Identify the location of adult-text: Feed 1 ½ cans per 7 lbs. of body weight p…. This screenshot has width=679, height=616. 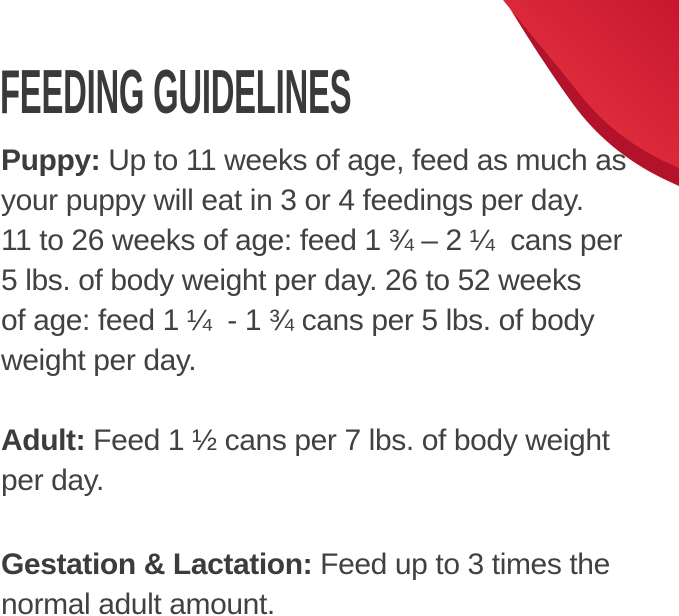
(305, 460).